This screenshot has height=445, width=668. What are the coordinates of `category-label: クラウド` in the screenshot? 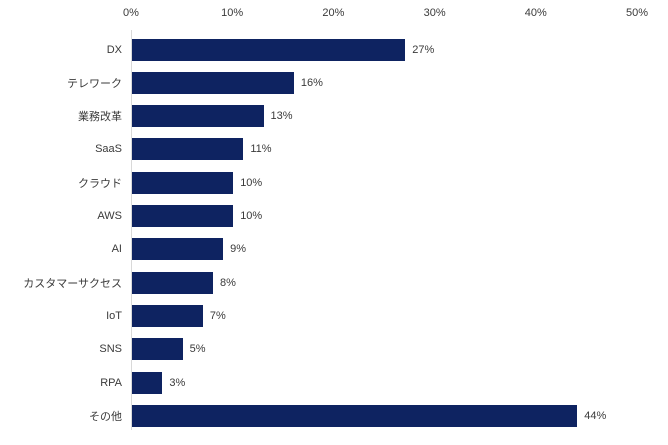 It's located at (100, 183).